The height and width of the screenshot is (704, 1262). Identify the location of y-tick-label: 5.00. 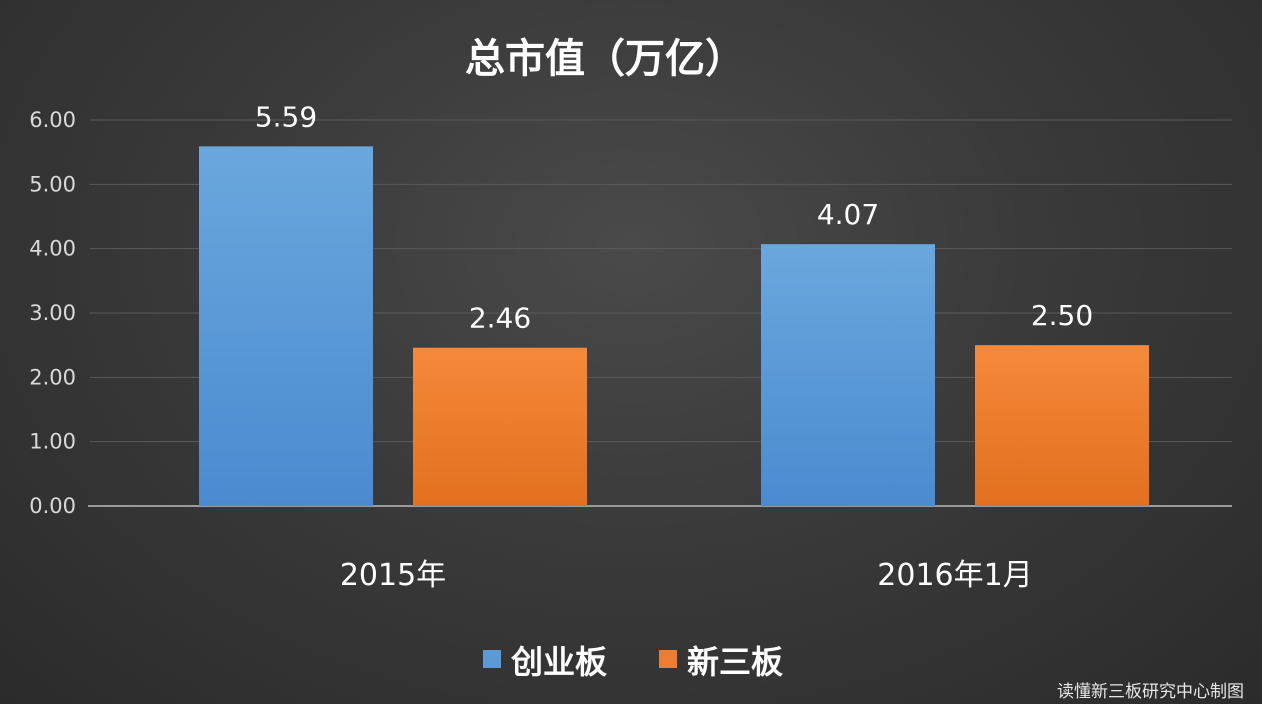
(52, 184).